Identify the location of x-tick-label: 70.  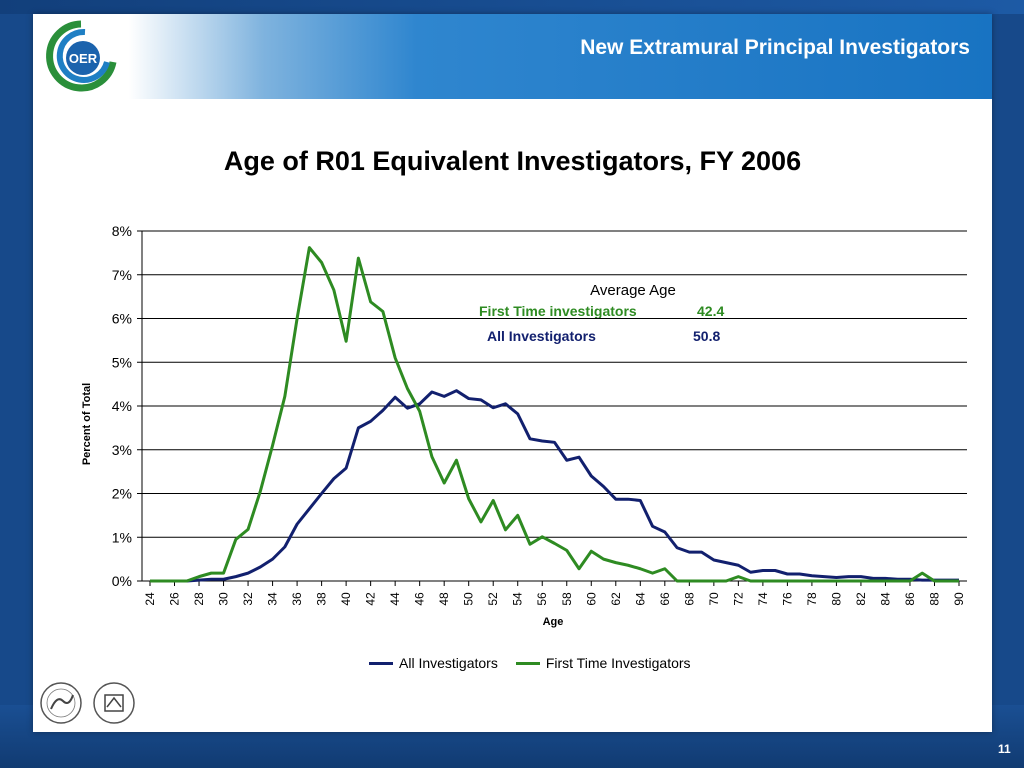
(714, 599).